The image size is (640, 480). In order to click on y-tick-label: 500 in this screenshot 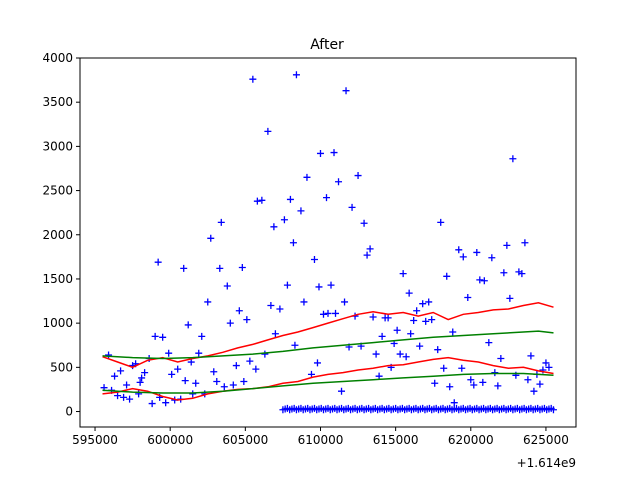, I will do `click(61, 367)`.